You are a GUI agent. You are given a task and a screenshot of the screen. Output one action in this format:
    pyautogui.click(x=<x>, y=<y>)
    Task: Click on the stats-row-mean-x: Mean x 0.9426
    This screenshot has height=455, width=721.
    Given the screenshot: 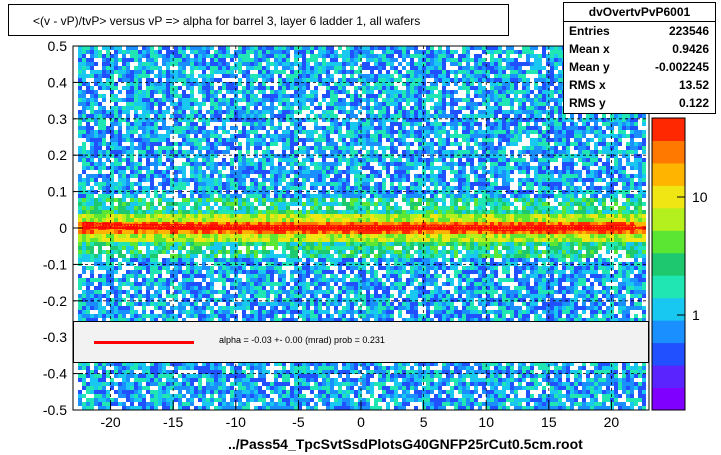 What is the action you would take?
    pyautogui.click(x=639, y=49)
    